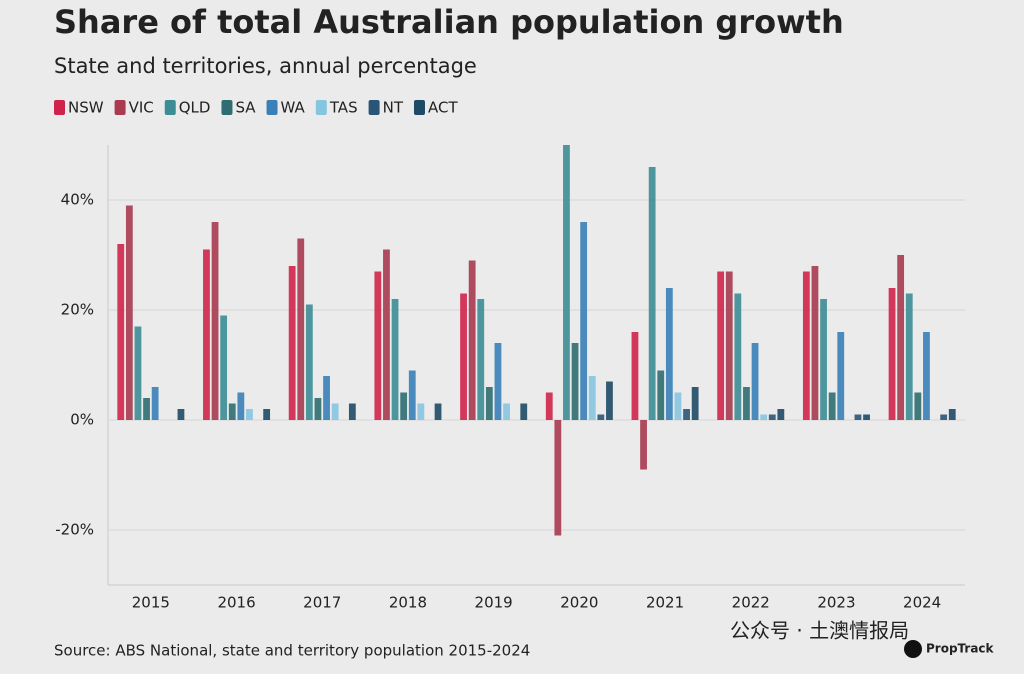  Describe the element at coordinates (74, 530) in the screenshot. I see `y-tick-label: -20%` at that location.